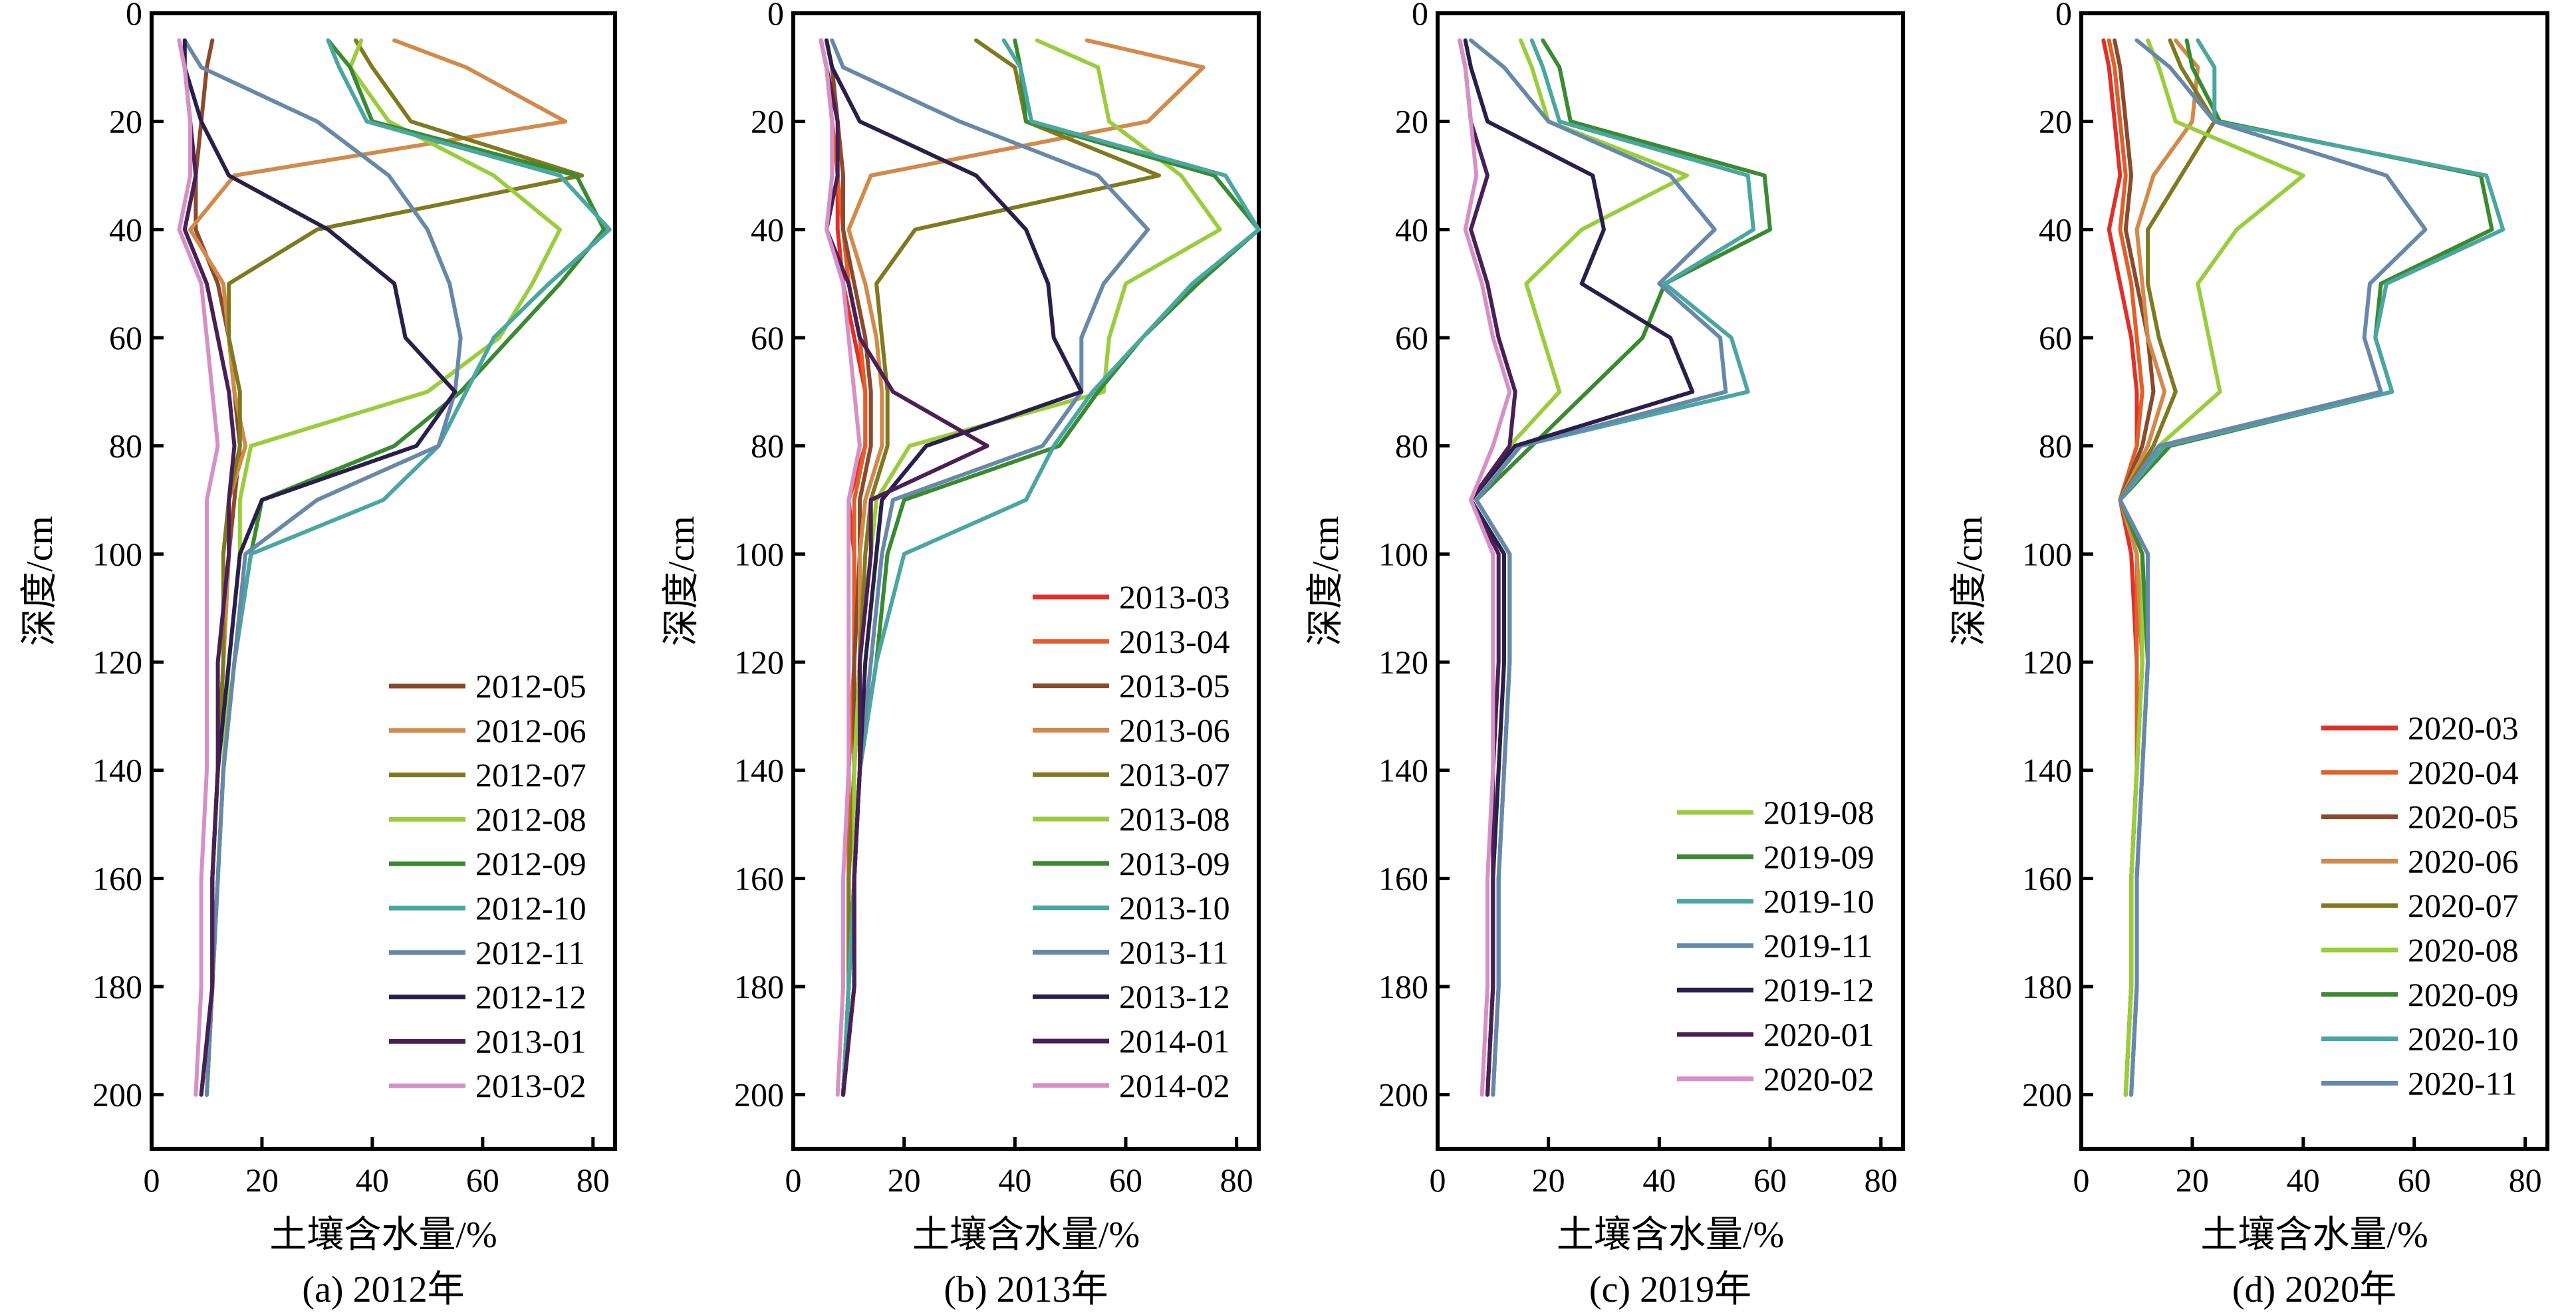  What do you see at coordinates (2463, 1039) in the screenshot?
I see `legend-entry: 2020-10` at bounding box center [2463, 1039].